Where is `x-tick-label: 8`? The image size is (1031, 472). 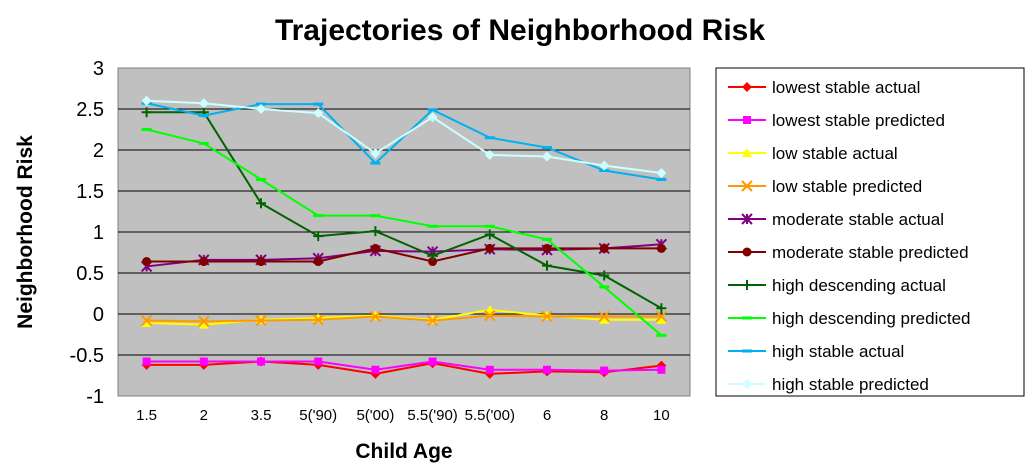 x-tick-label: 8 is located at coordinates (604, 415).